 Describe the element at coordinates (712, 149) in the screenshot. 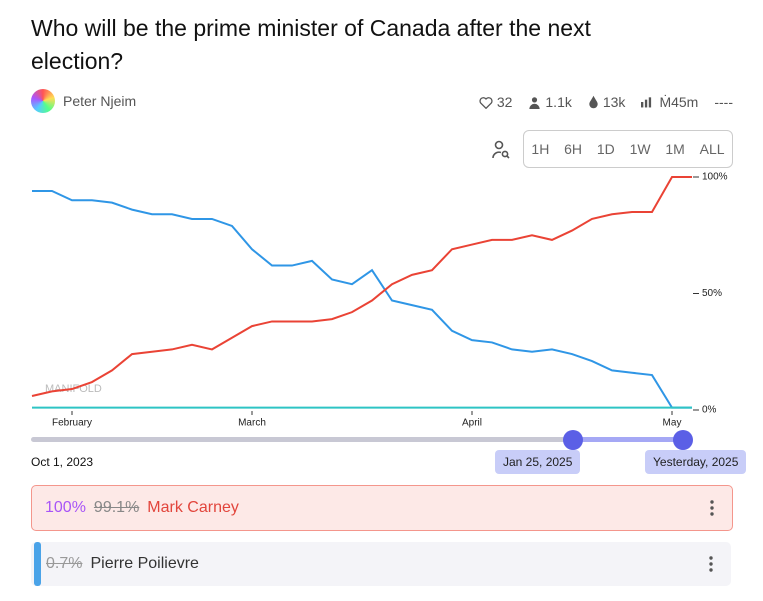

I see `time-button: ALL` at that location.